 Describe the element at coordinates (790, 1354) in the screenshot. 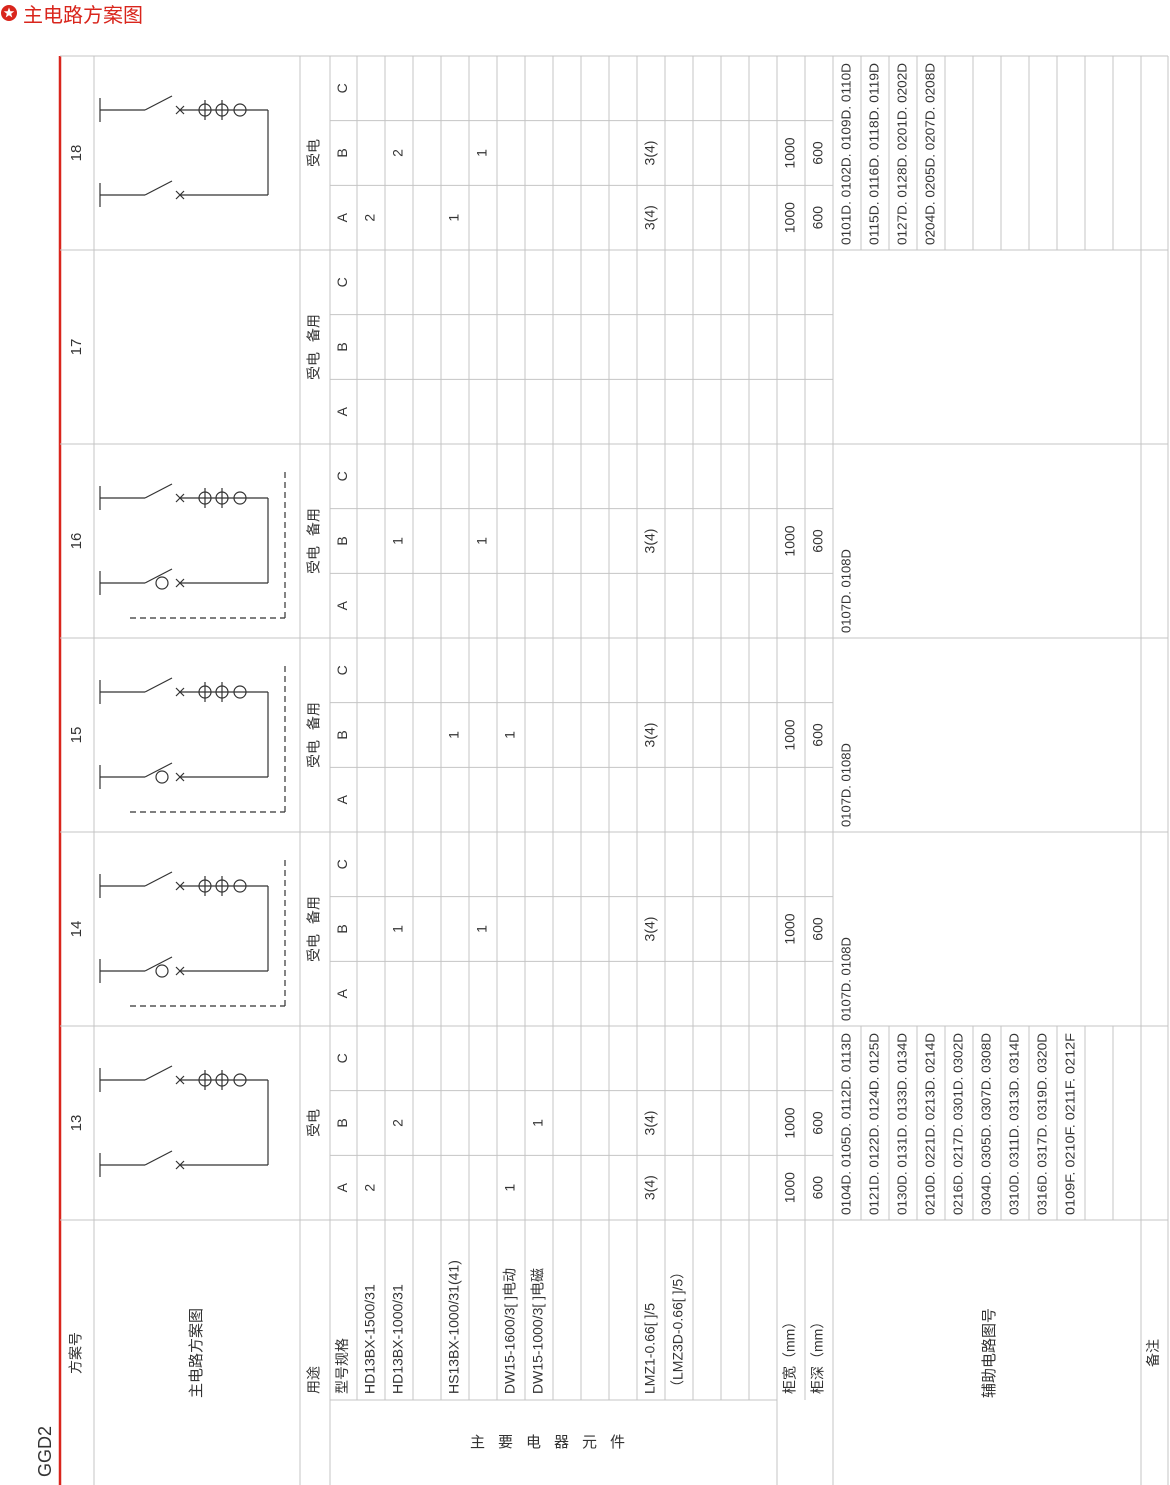

I see `cell-text: 柜宽（mm）` at that location.